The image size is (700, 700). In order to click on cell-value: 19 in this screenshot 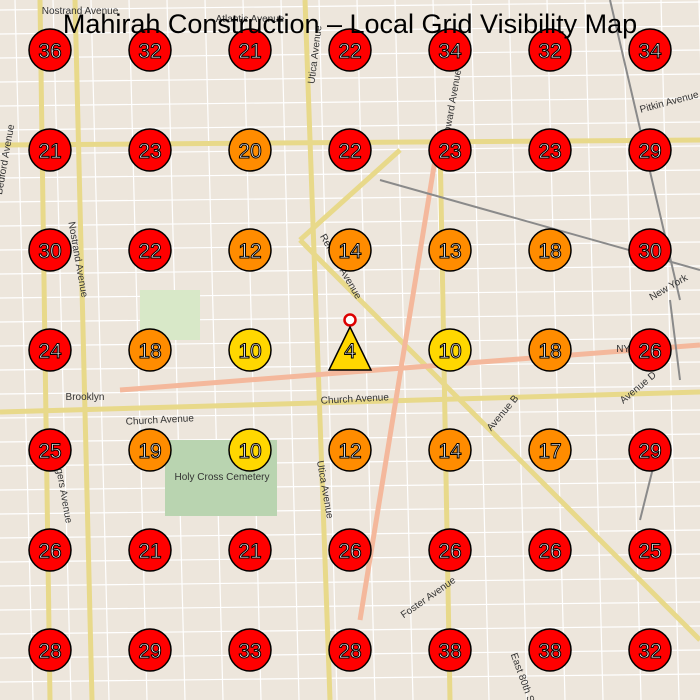, I will do `click(149, 451)`.